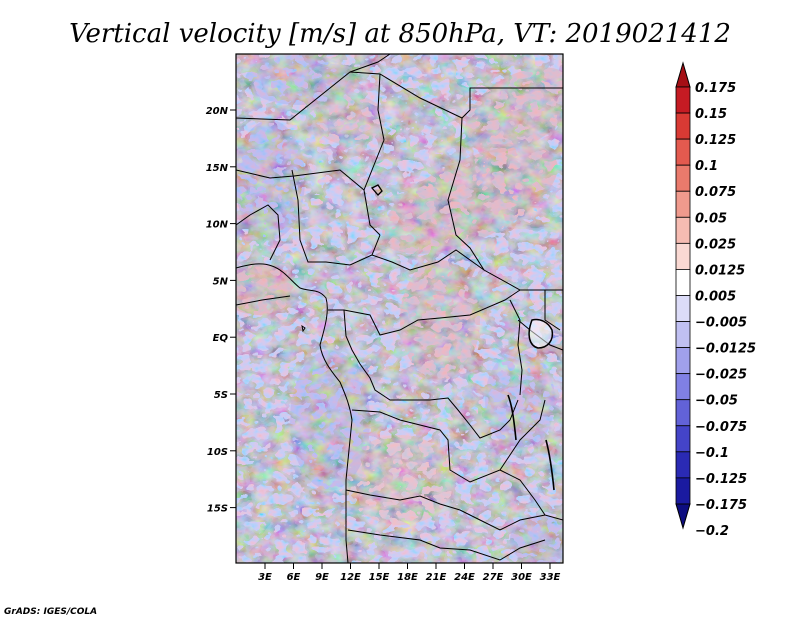 Image resolution: width=800 pixels, height=618 pixels. What do you see at coordinates (217, 111) in the screenshot?
I see `lat-label: 20N` at bounding box center [217, 111].